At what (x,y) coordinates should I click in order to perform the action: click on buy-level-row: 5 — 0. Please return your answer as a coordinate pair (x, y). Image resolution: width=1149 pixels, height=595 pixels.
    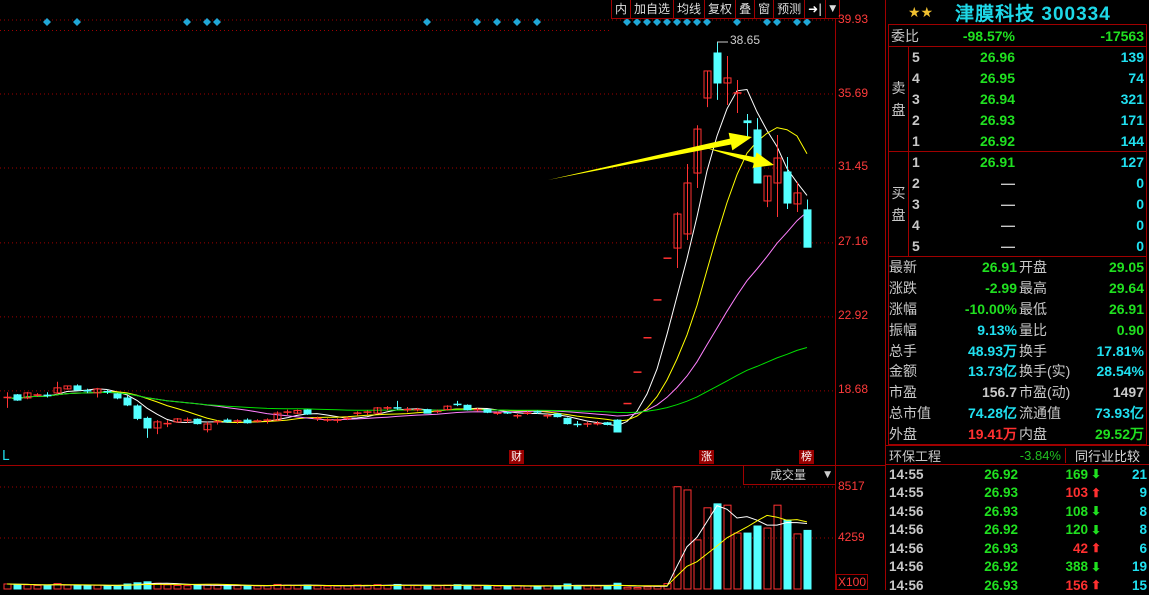
    Looking at the image, I should click on (1027, 245).